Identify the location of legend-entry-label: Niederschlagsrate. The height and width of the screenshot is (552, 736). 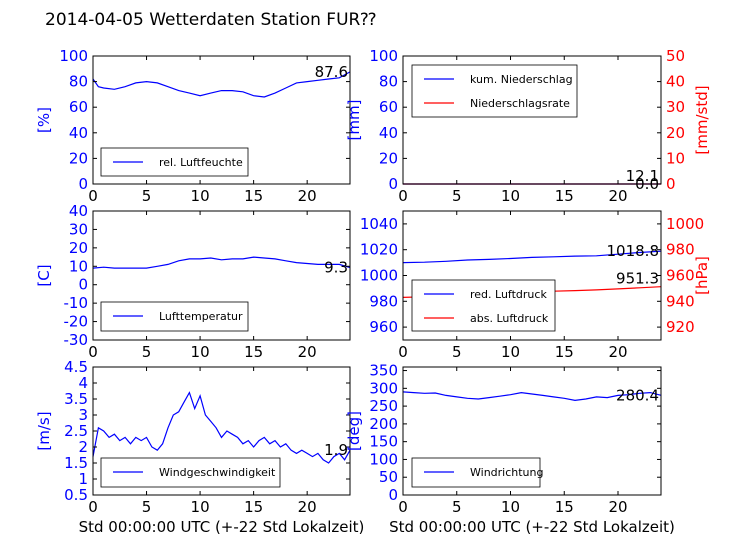
(520, 103).